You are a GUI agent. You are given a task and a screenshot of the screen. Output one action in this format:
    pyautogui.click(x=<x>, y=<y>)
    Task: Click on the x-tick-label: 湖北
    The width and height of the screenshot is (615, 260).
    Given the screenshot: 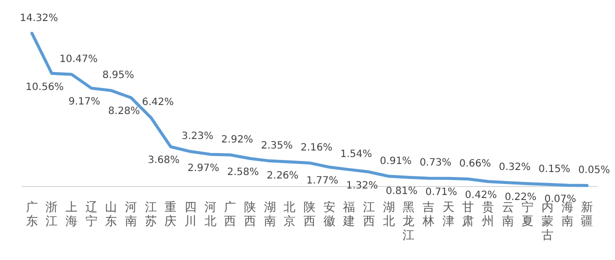 What is the action you would take?
    pyautogui.click(x=388, y=214)
    